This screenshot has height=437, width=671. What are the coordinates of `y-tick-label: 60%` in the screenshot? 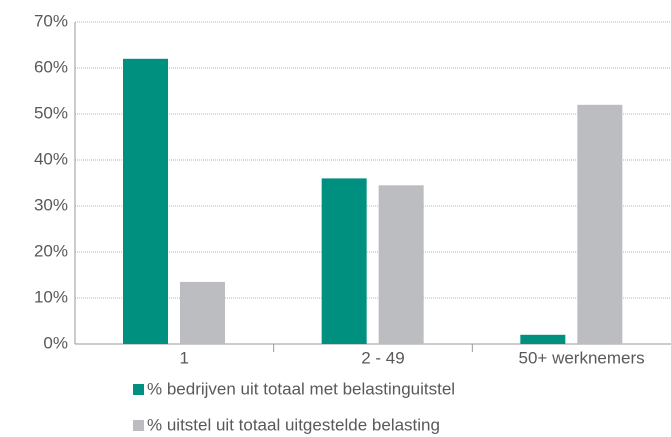 It's located at (51, 66).